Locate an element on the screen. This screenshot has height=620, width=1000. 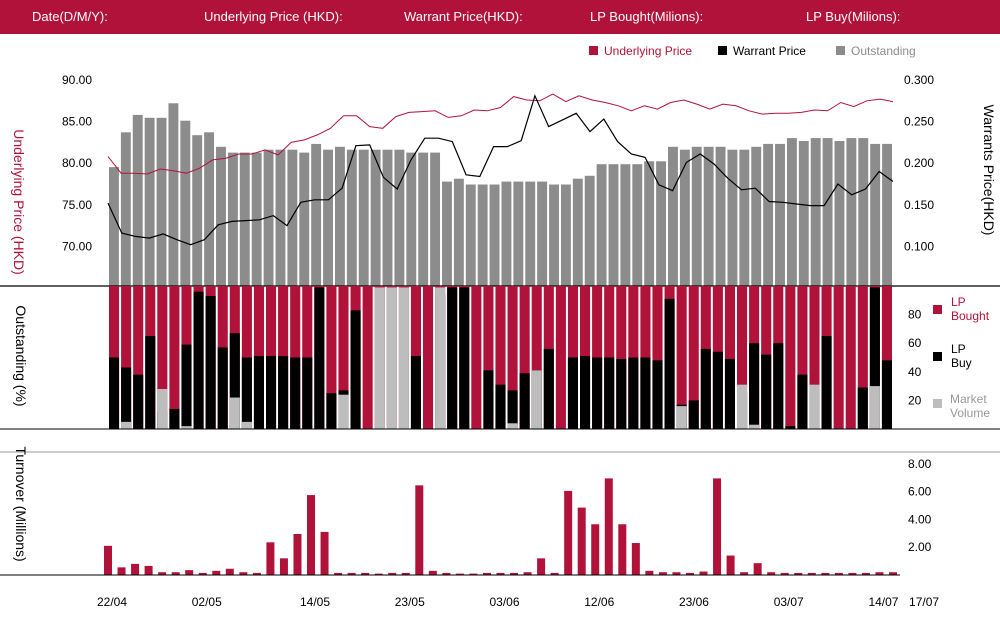
right-tick-label: 0.300 is located at coordinates (919, 80).